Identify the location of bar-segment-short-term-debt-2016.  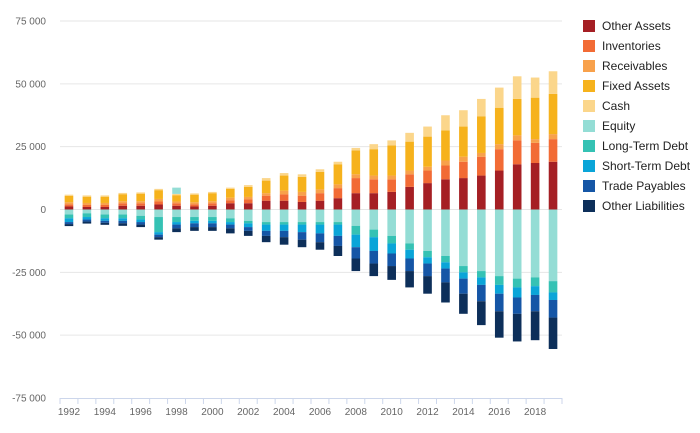
(499, 289).